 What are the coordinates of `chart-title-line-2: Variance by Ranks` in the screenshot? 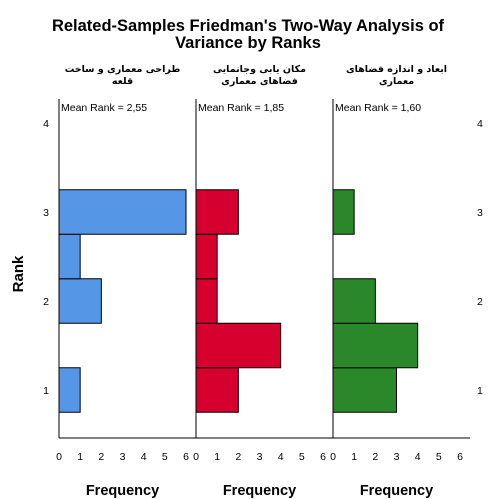 It's located at (248, 43).